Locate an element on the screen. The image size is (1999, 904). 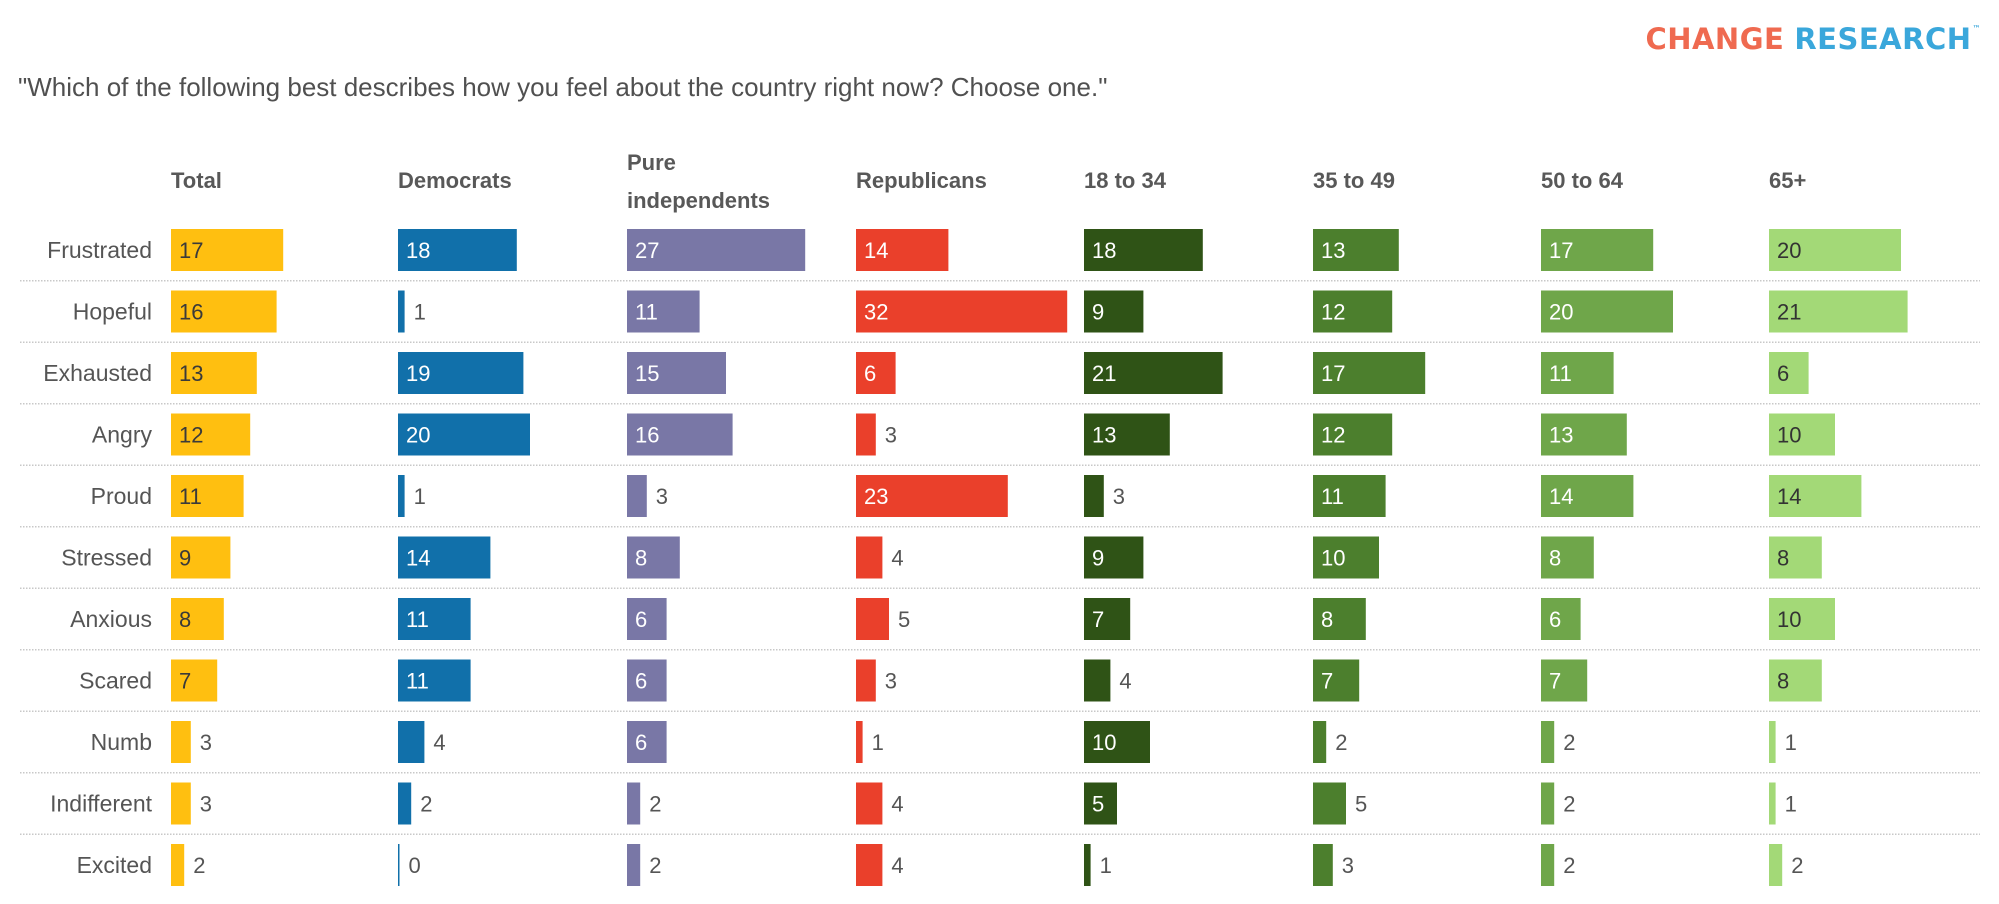
bar-50-to-64-numb is located at coordinates (1548, 742).